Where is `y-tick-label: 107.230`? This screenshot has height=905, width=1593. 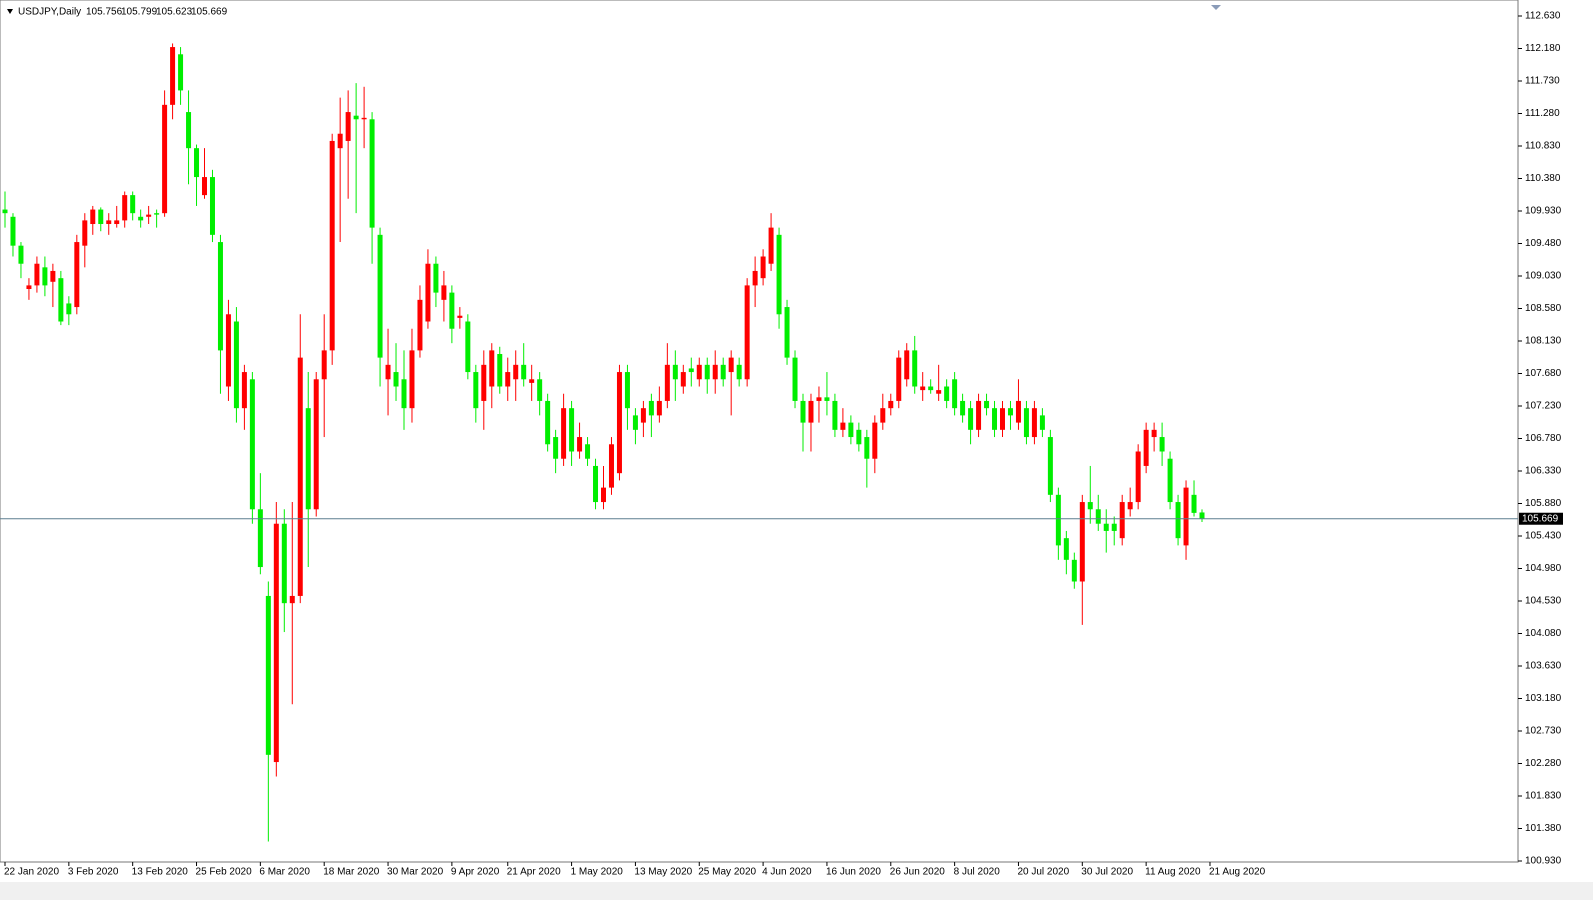 y-tick-label: 107.230 is located at coordinates (1543, 406).